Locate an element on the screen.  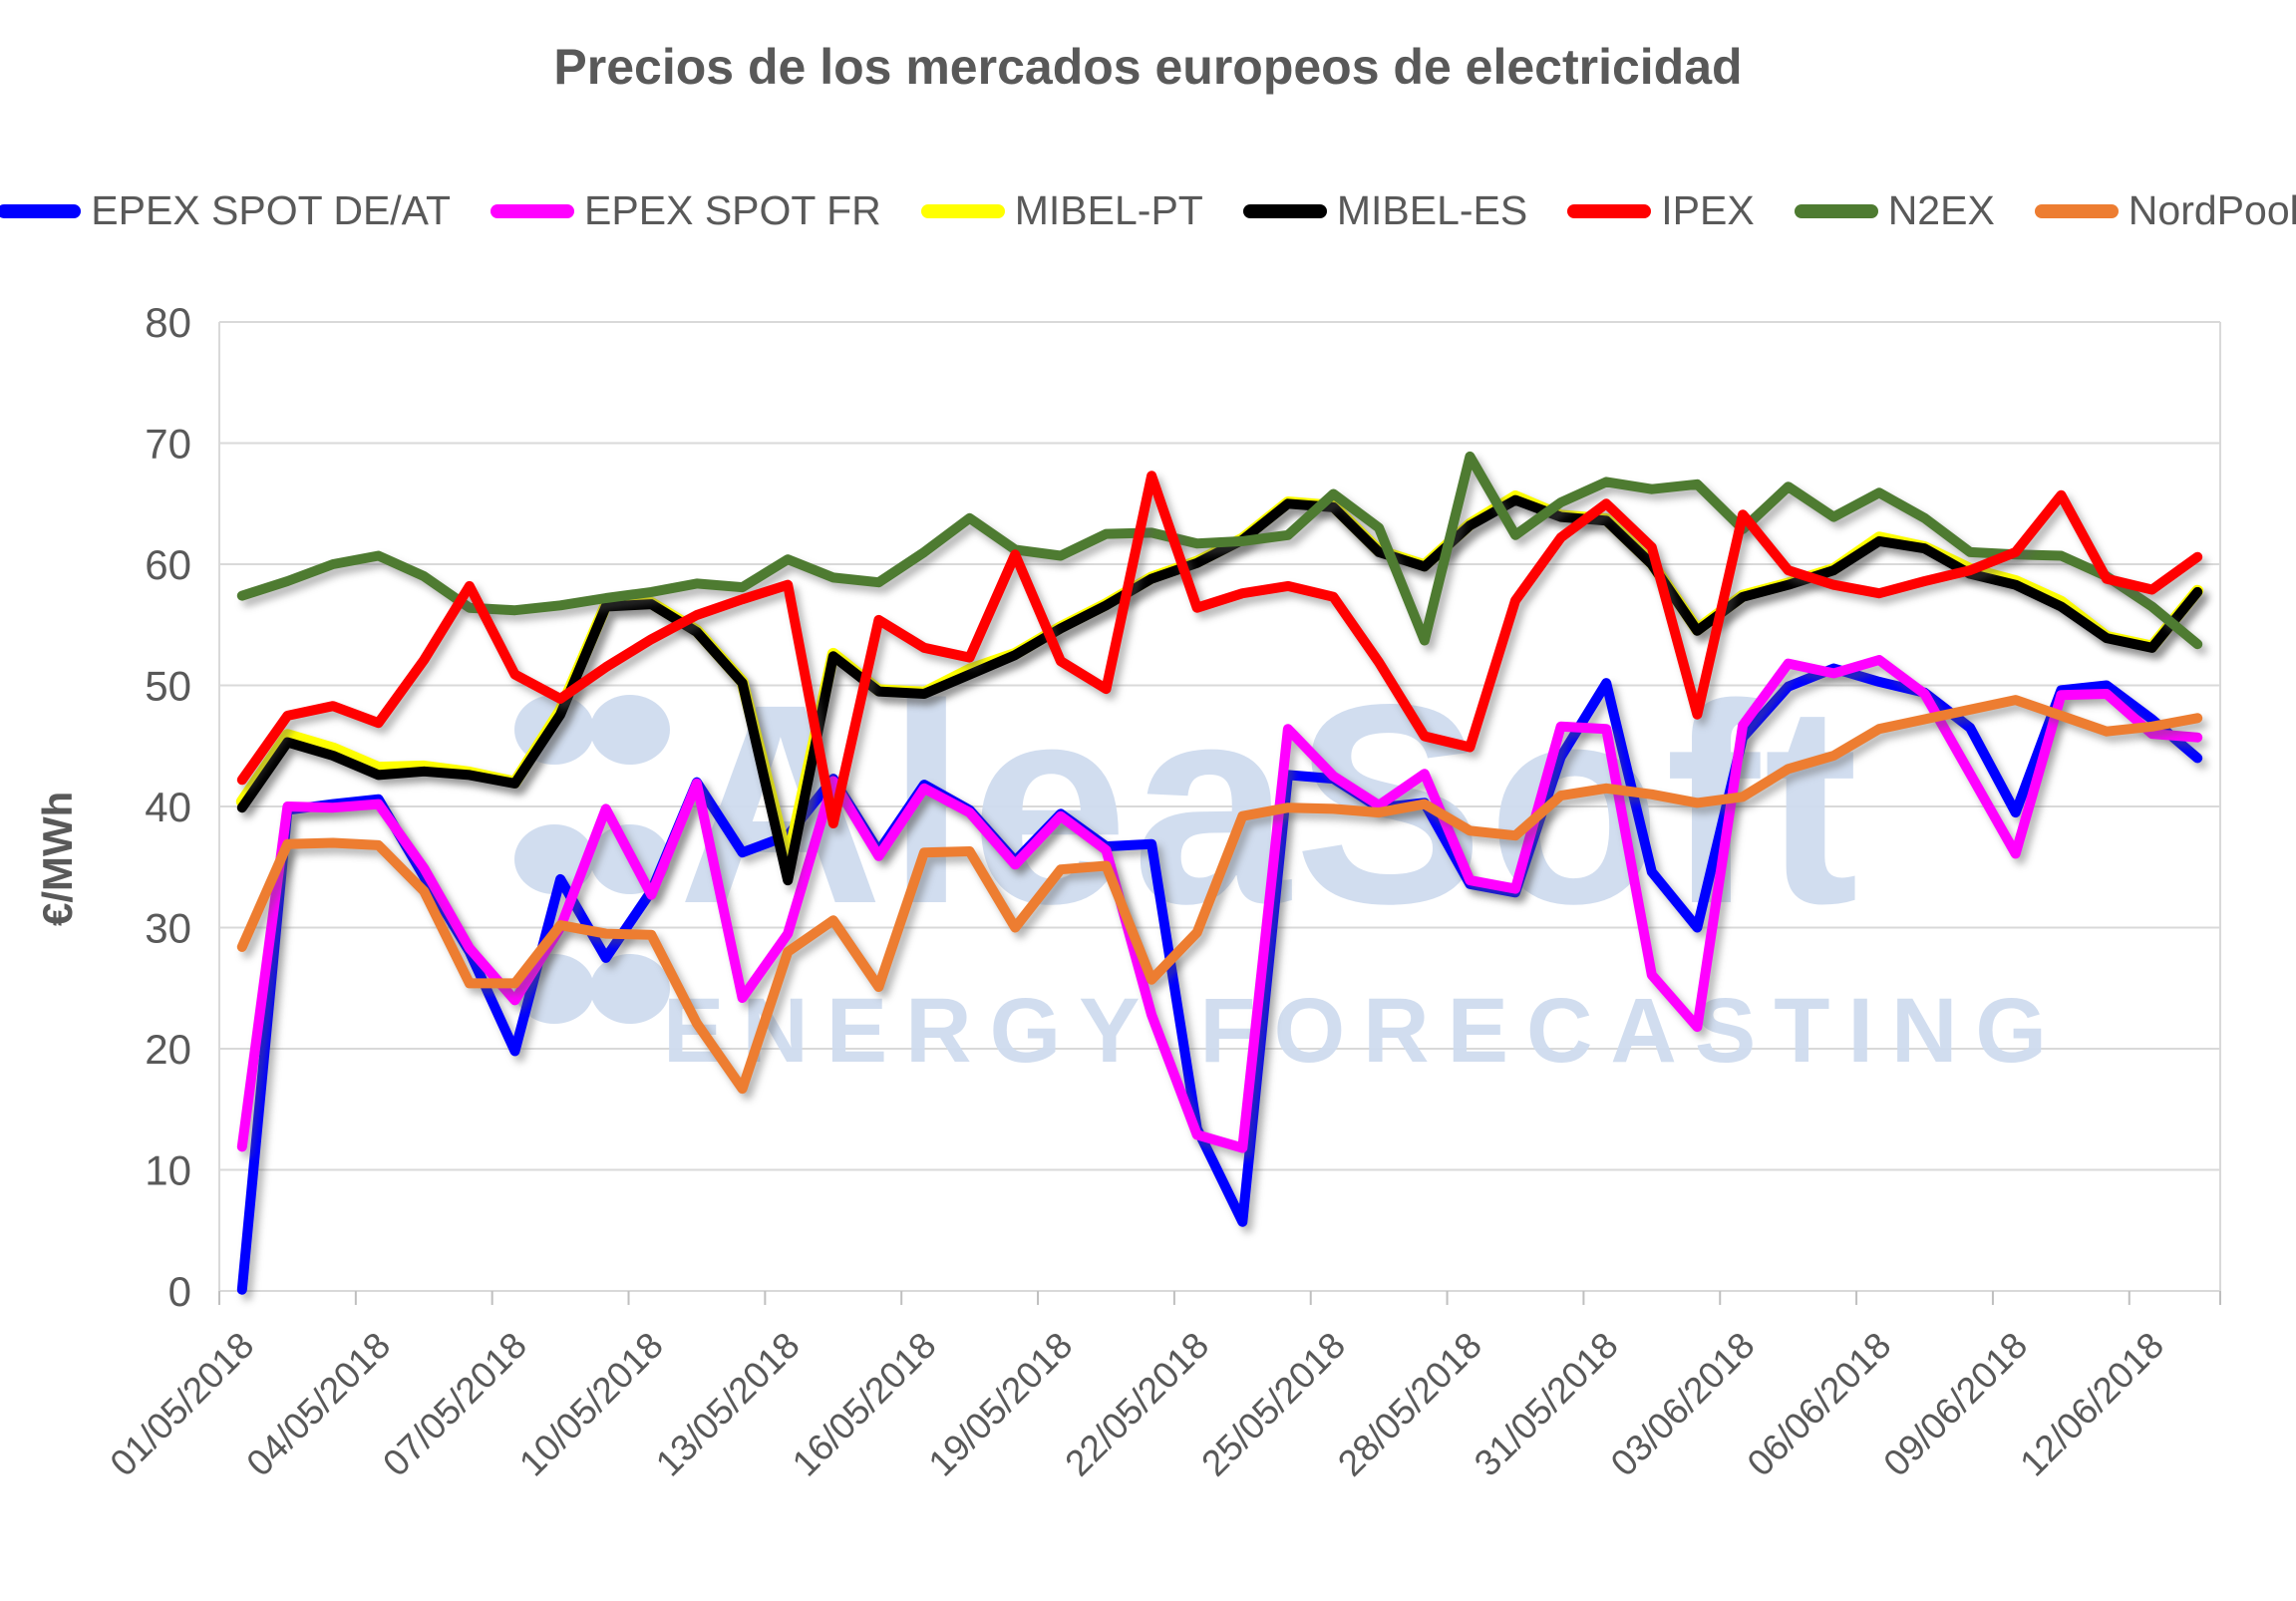
legend-item-ipex: IPEX is located at coordinates (1661, 210).